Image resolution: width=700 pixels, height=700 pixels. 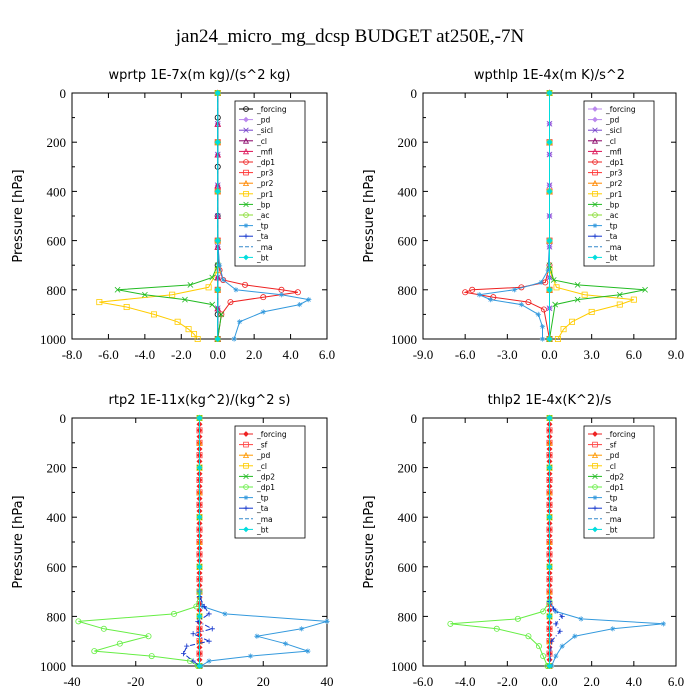 What do you see at coordinates (514, 216) in the screenshot?
I see `series-tp` at bounding box center [514, 216].